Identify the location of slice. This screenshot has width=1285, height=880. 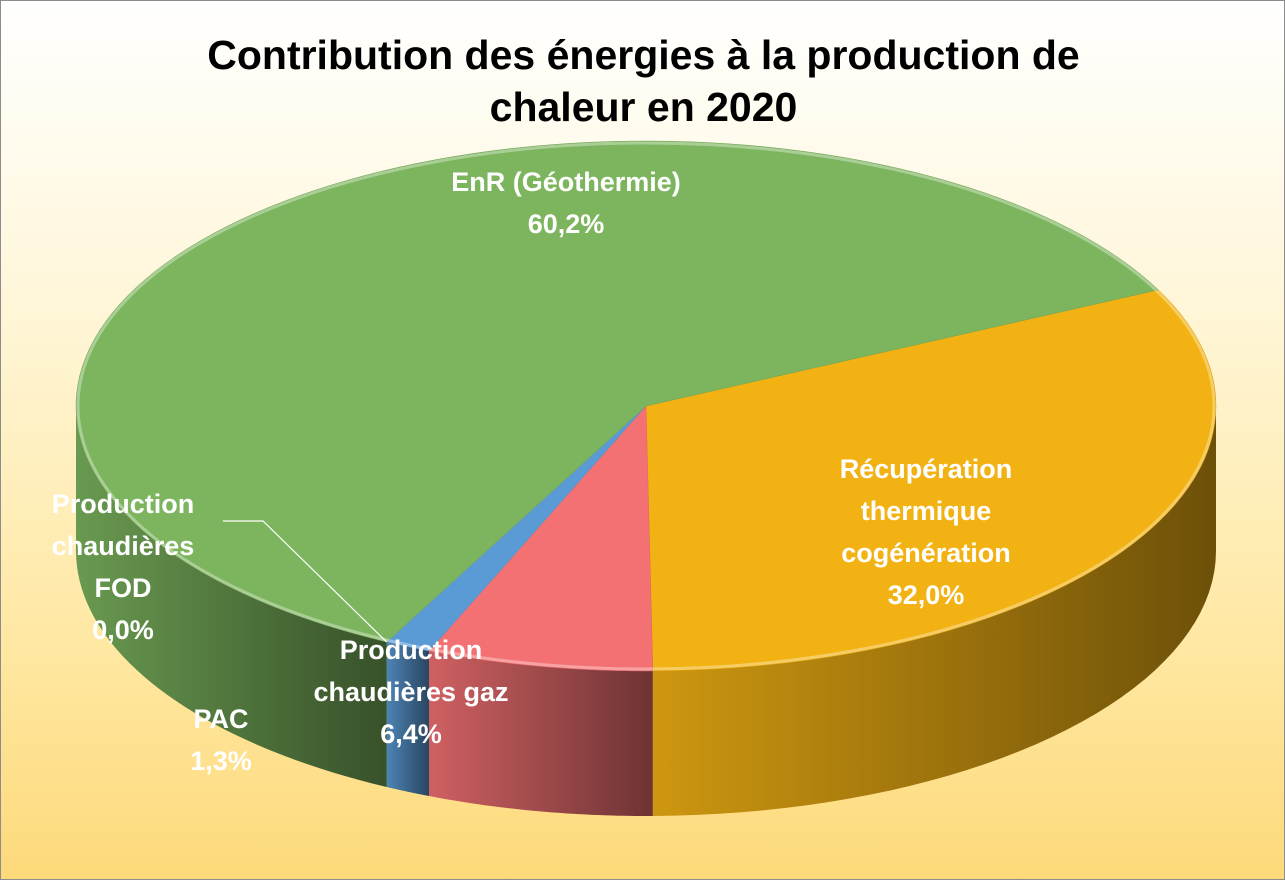
(541, 538).